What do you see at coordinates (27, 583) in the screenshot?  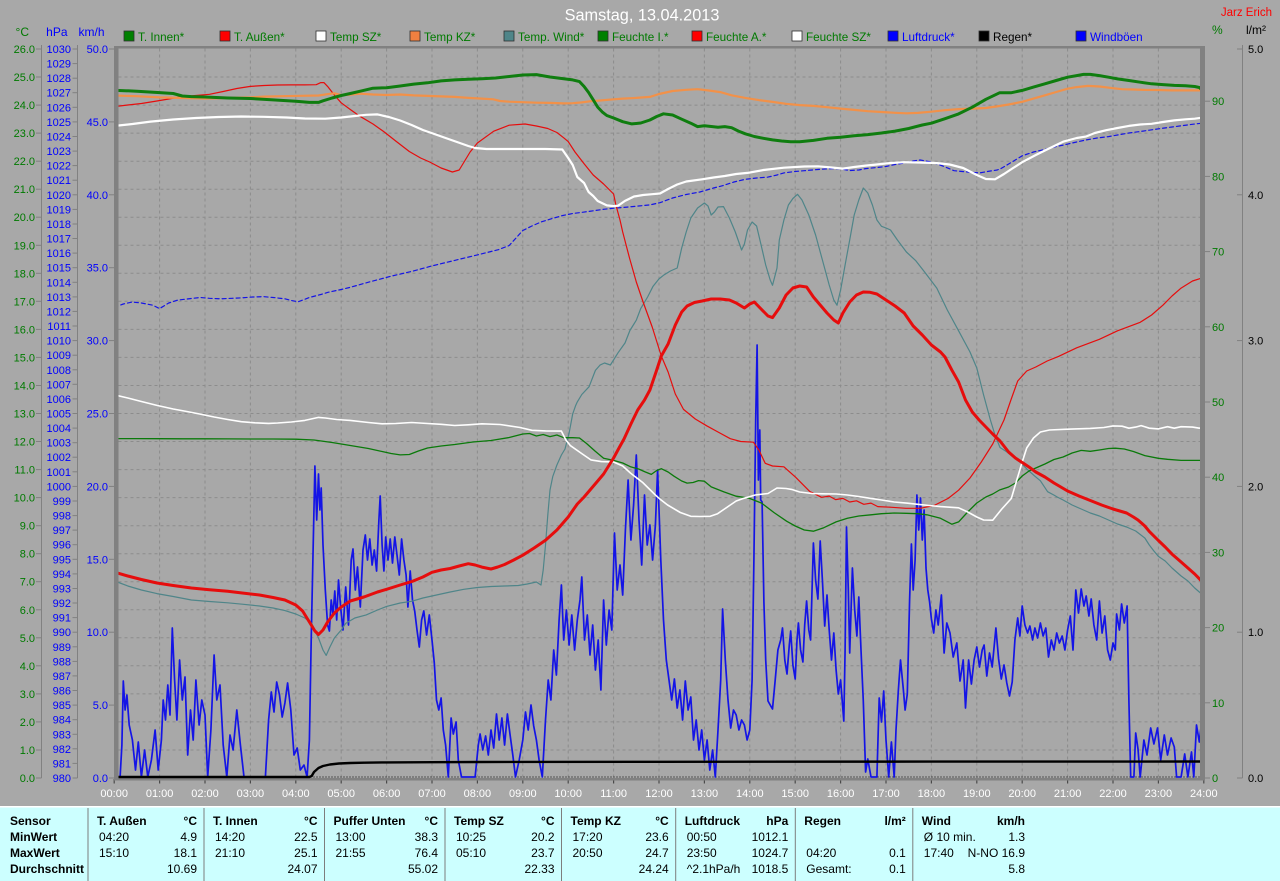 I see `svg-text: 7.0` at bounding box center [27, 583].